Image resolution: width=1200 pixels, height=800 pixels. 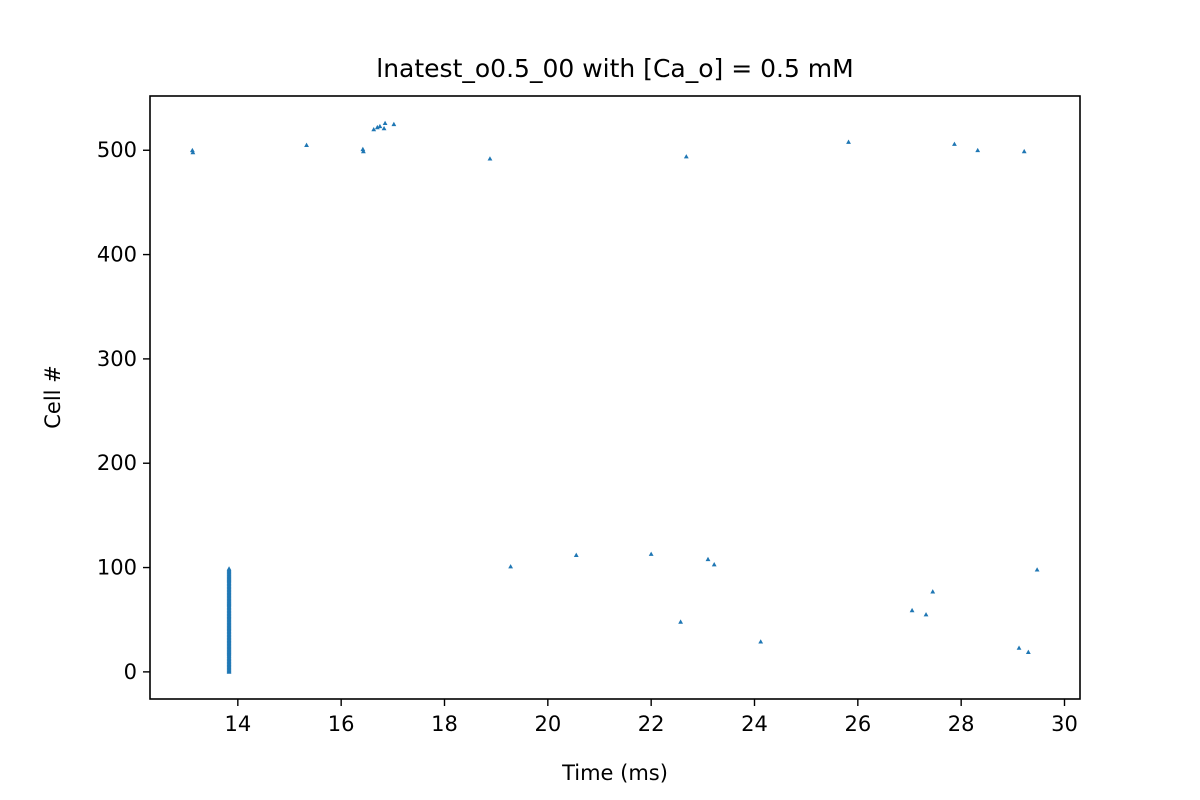 What do you see at coordinates (1064, 724) in the screenshot?
I see `x-tick-label: 30` at bounding box center [1064, 724].